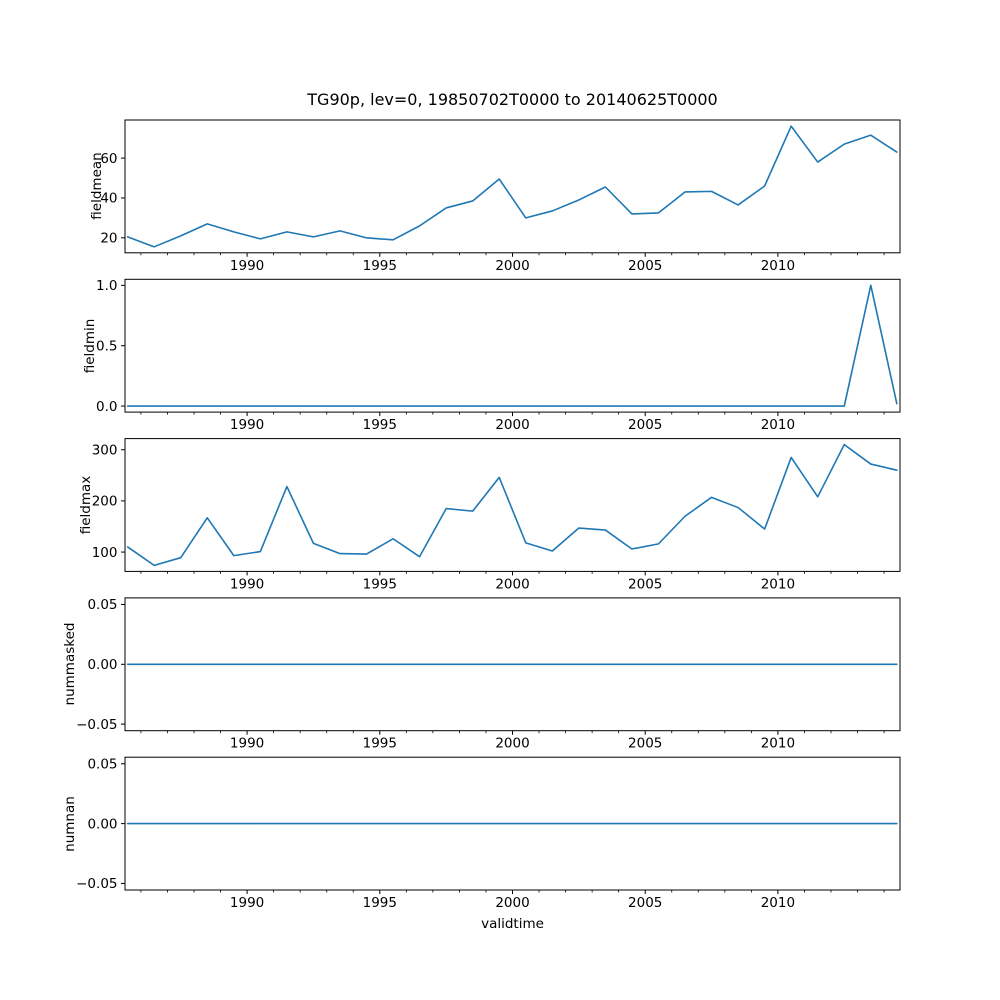 This screenshot has width=1000, height=1000. What do you see at coordinates (106, 407) in the screenshot?
I see `y-tick-label: 0.0` at bounding box center [106, 407].